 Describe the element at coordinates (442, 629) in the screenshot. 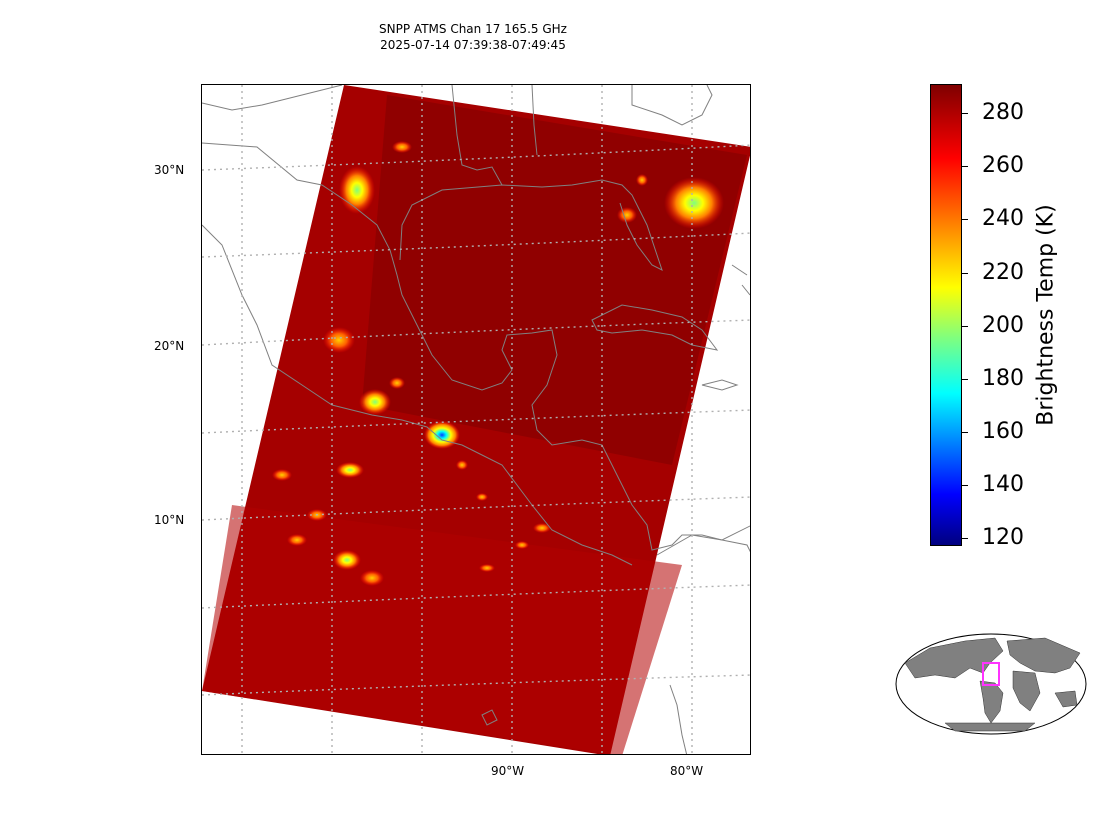

I see `swath-lower-band` at that location.